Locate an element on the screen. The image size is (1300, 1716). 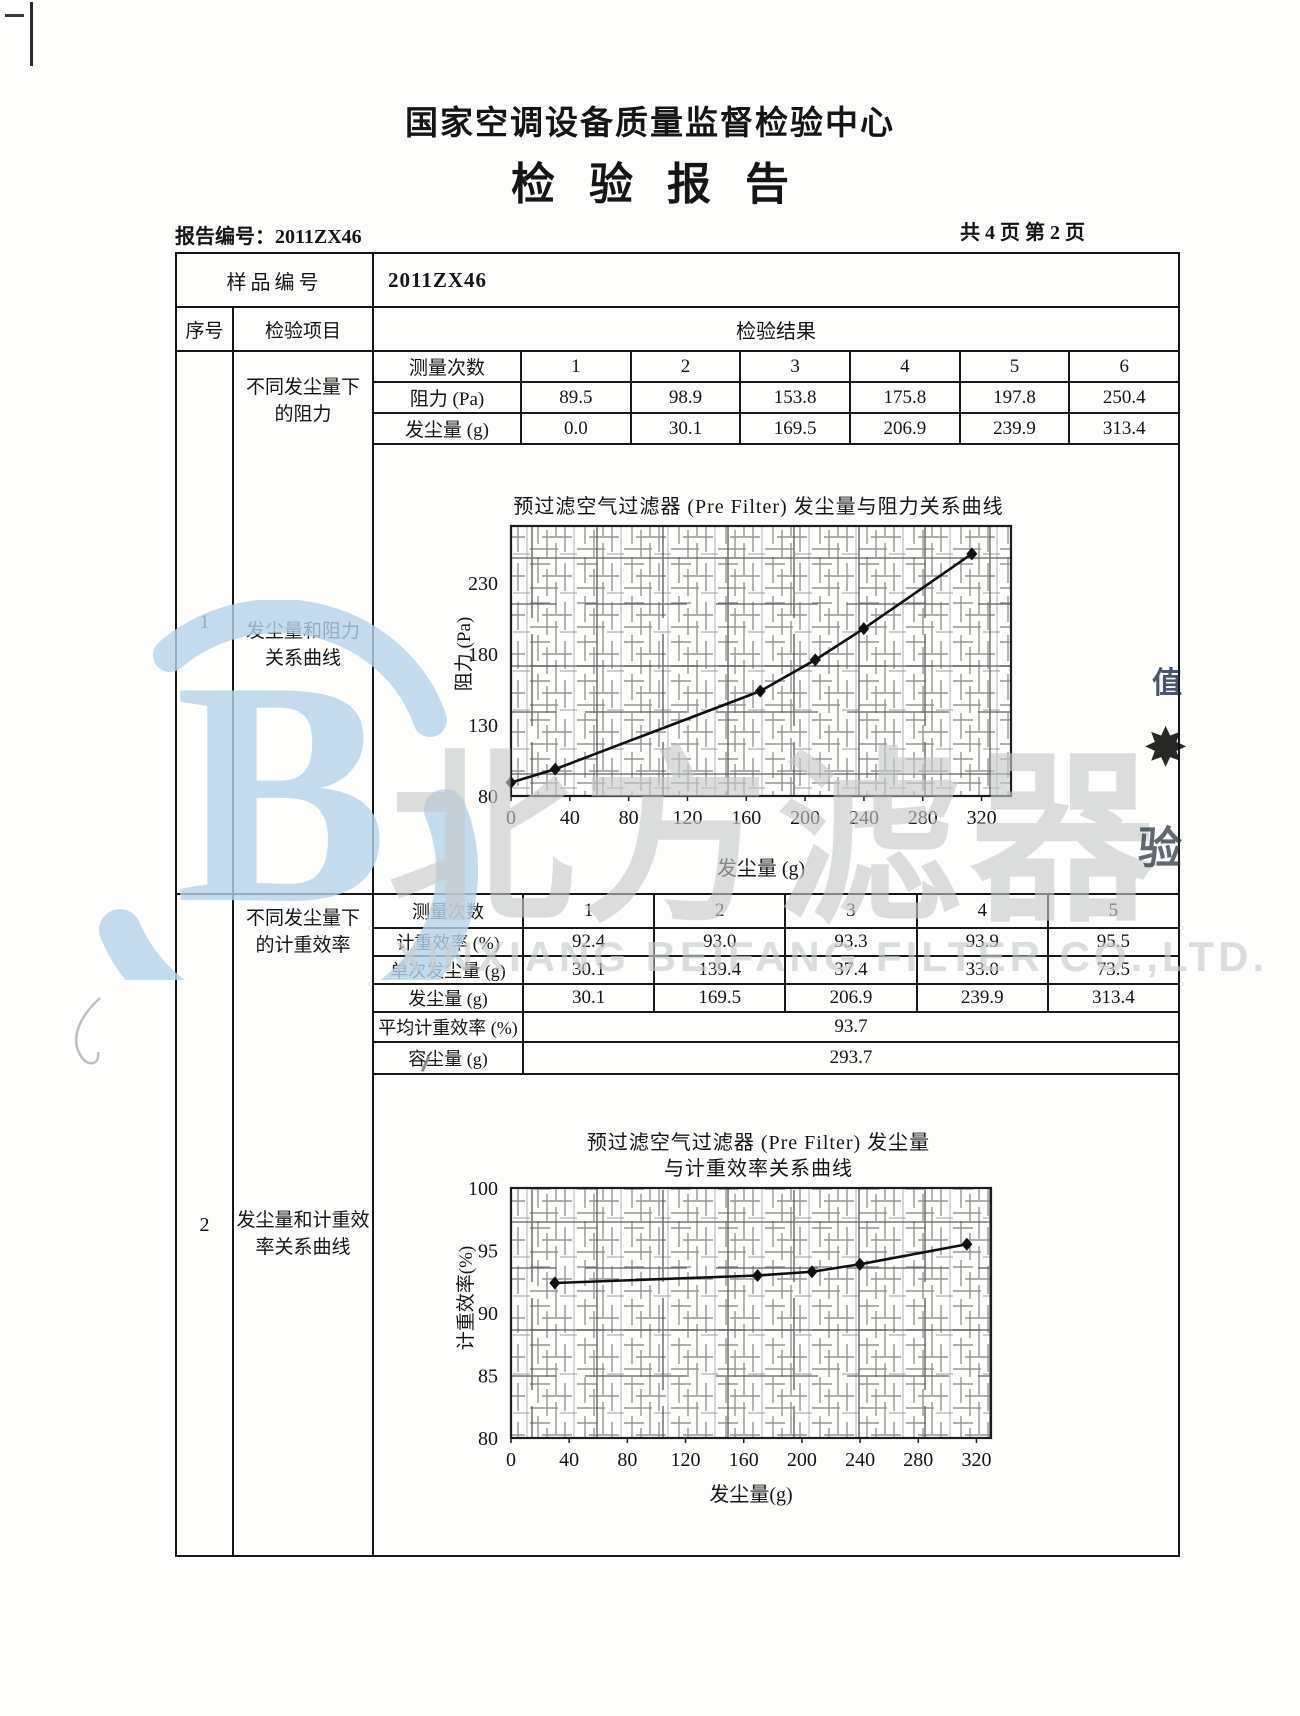
item1-name-cell: 不同发尘量下 的阻力 发尘量和阻力 关系曲线 is located at coordinates (304, 622).